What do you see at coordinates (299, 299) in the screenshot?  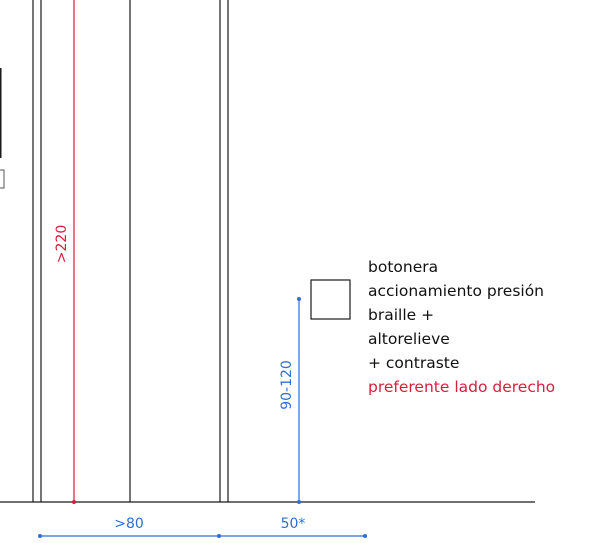 I see `button-height-top-dot` at bounding box center [299, 299].